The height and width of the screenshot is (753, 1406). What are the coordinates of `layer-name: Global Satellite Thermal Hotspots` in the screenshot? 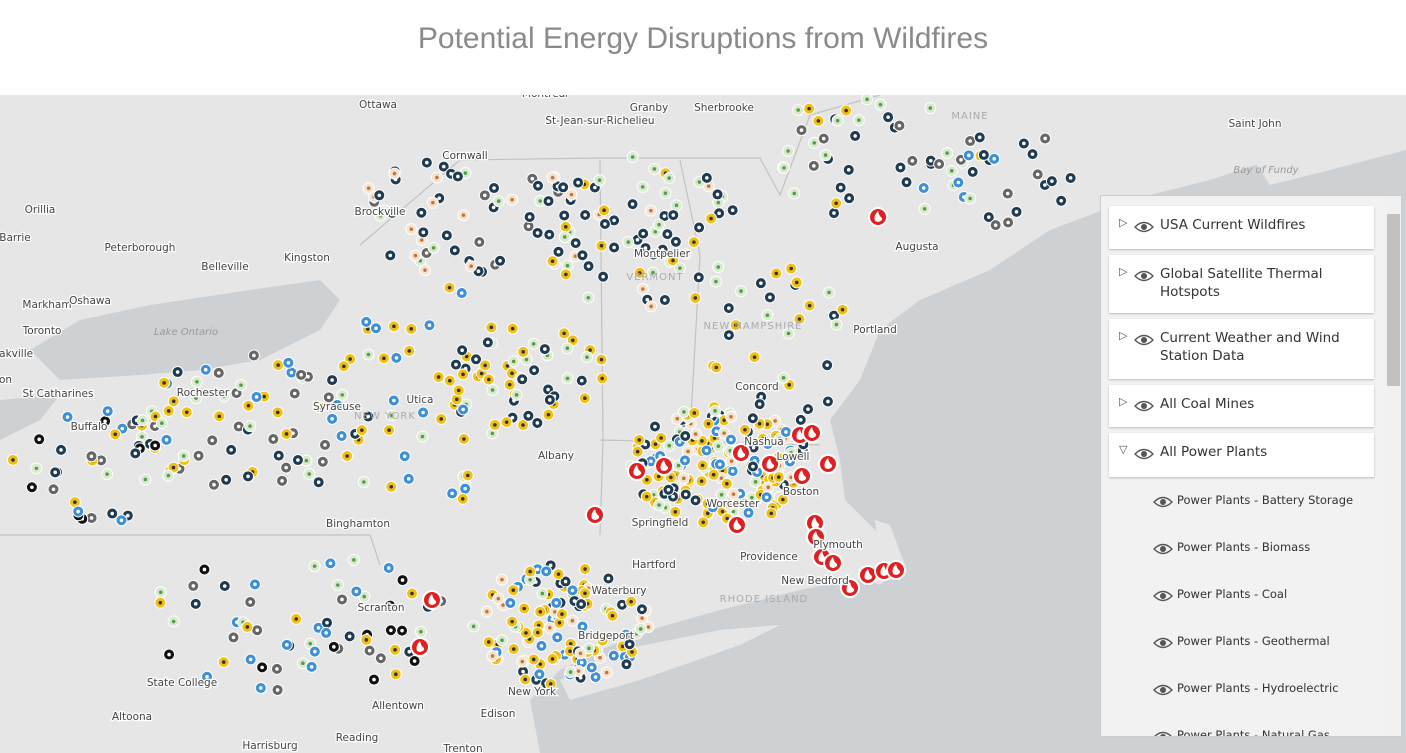 It's located at (1241, 283).